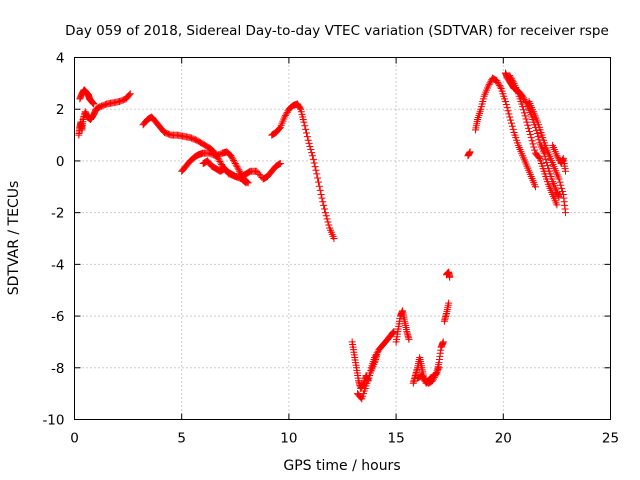  I want to click on y-tick-label: -6, so click(57, 317).